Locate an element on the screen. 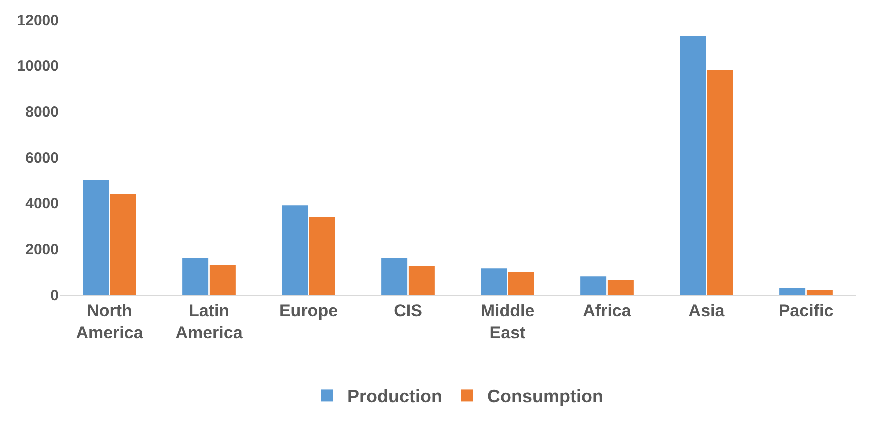  x-tick-label: Middle East is located at coordinates (507, 321).